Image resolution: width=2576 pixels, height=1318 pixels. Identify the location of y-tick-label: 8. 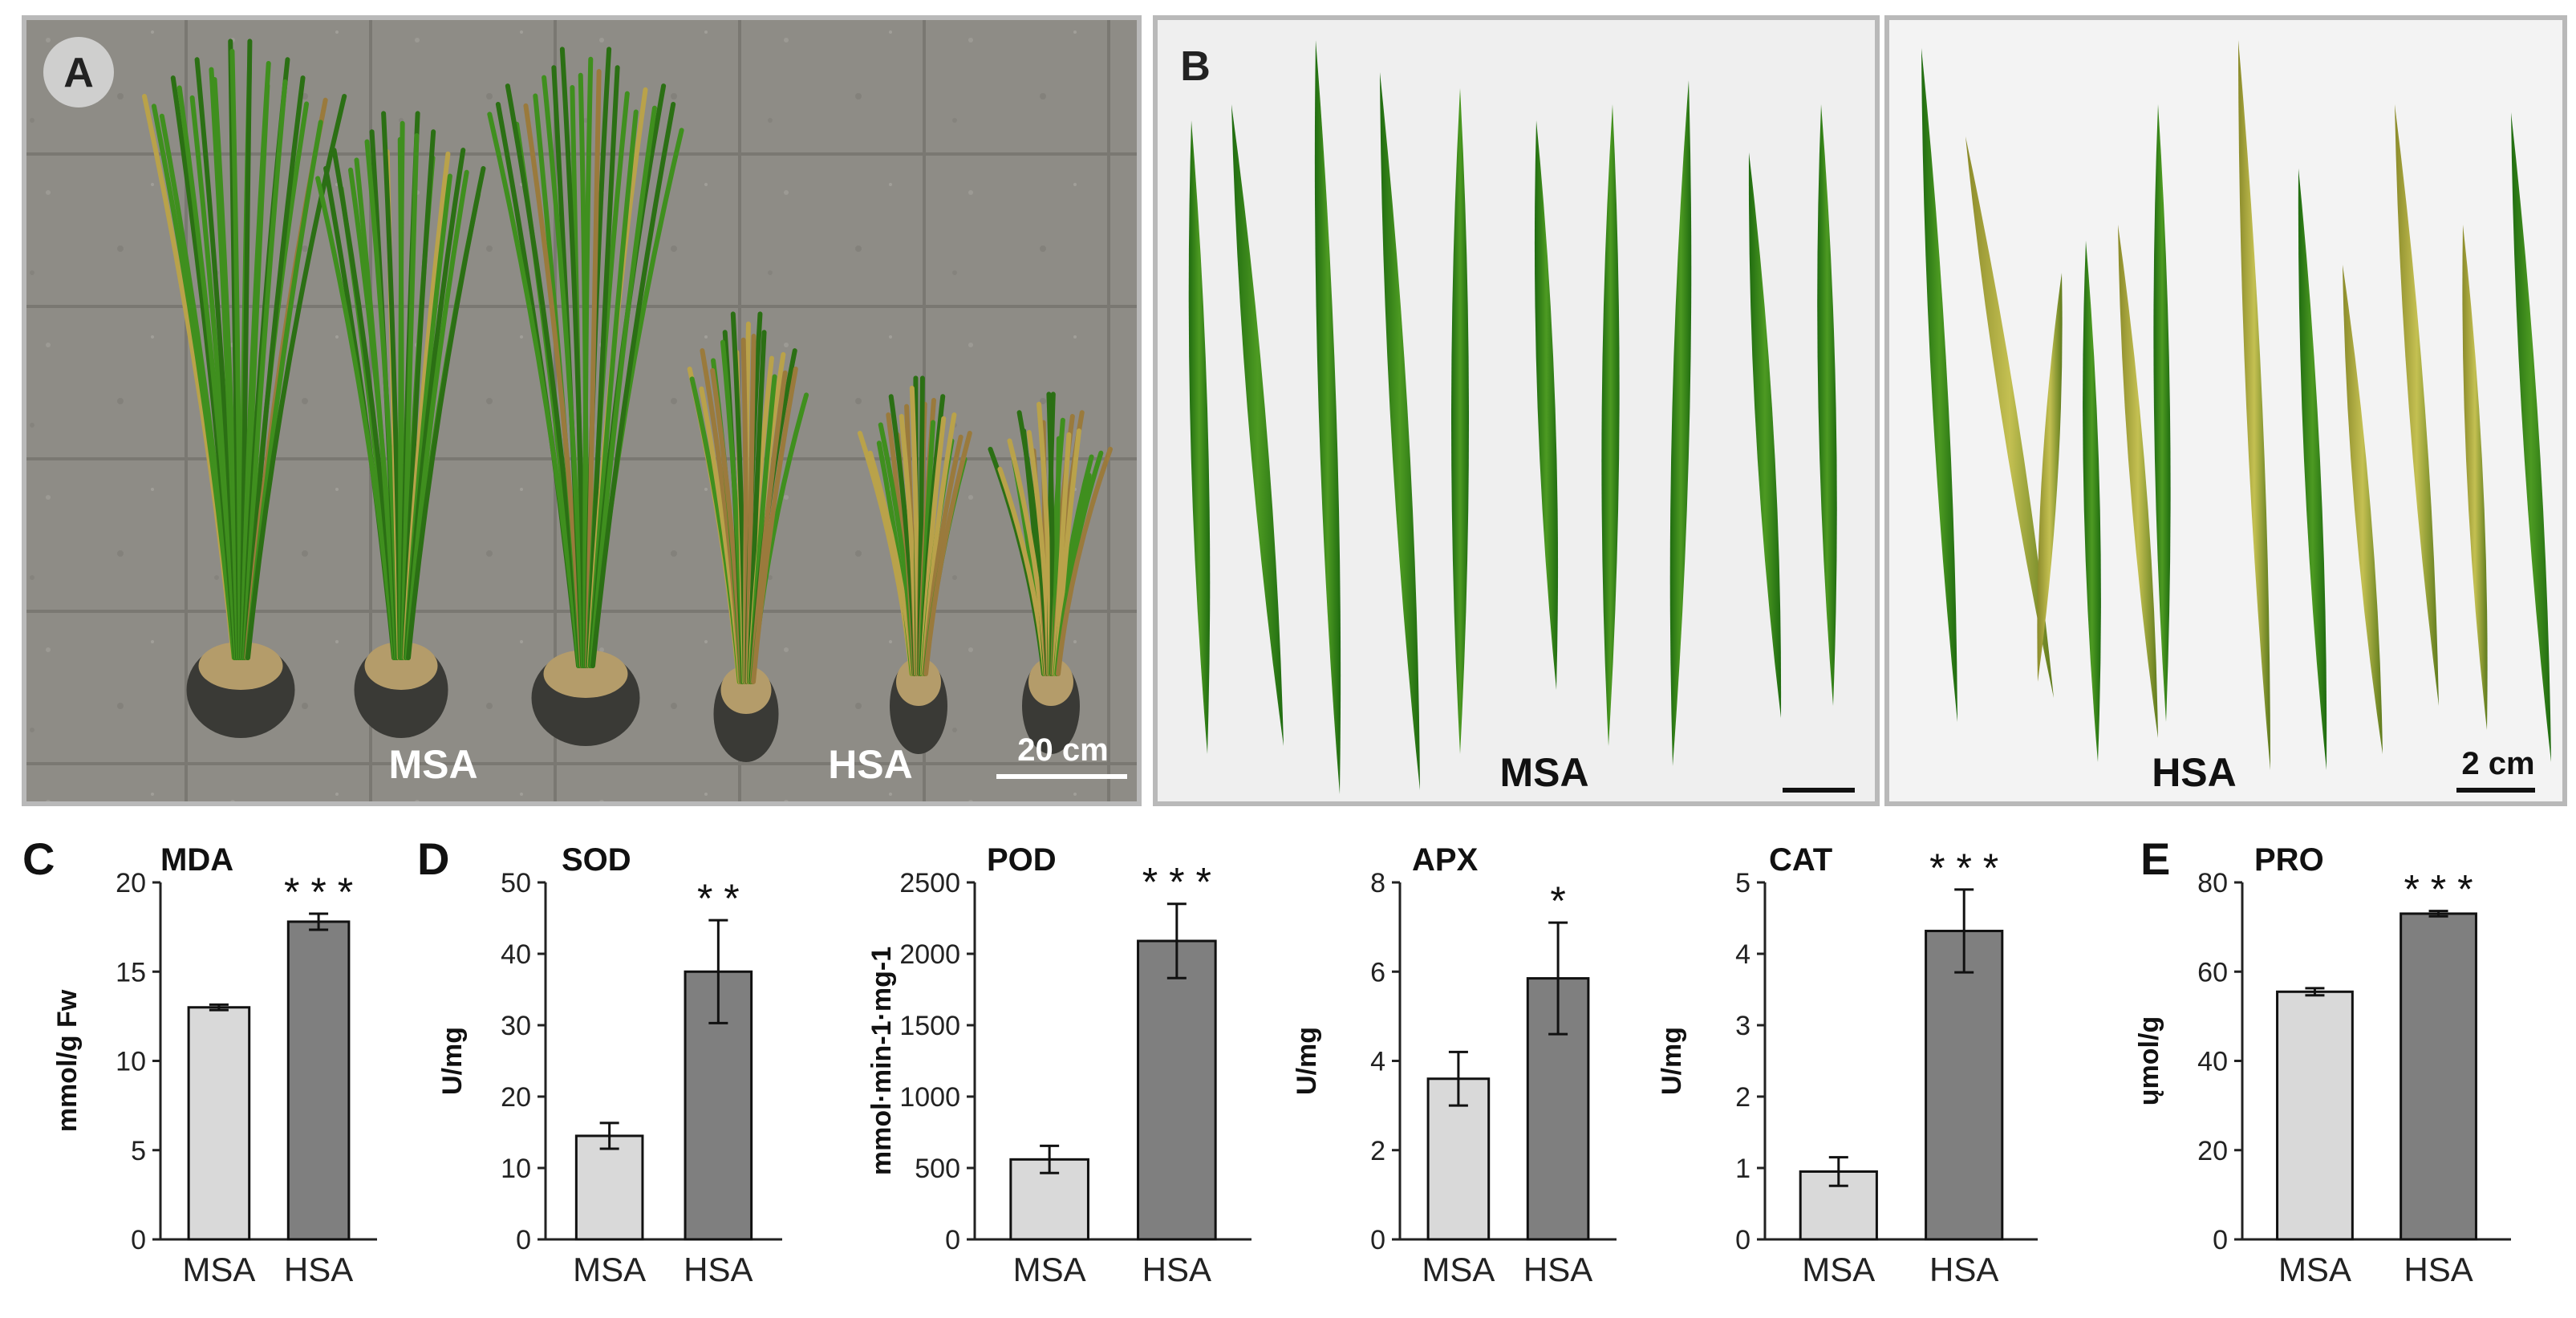
(1377, 883).